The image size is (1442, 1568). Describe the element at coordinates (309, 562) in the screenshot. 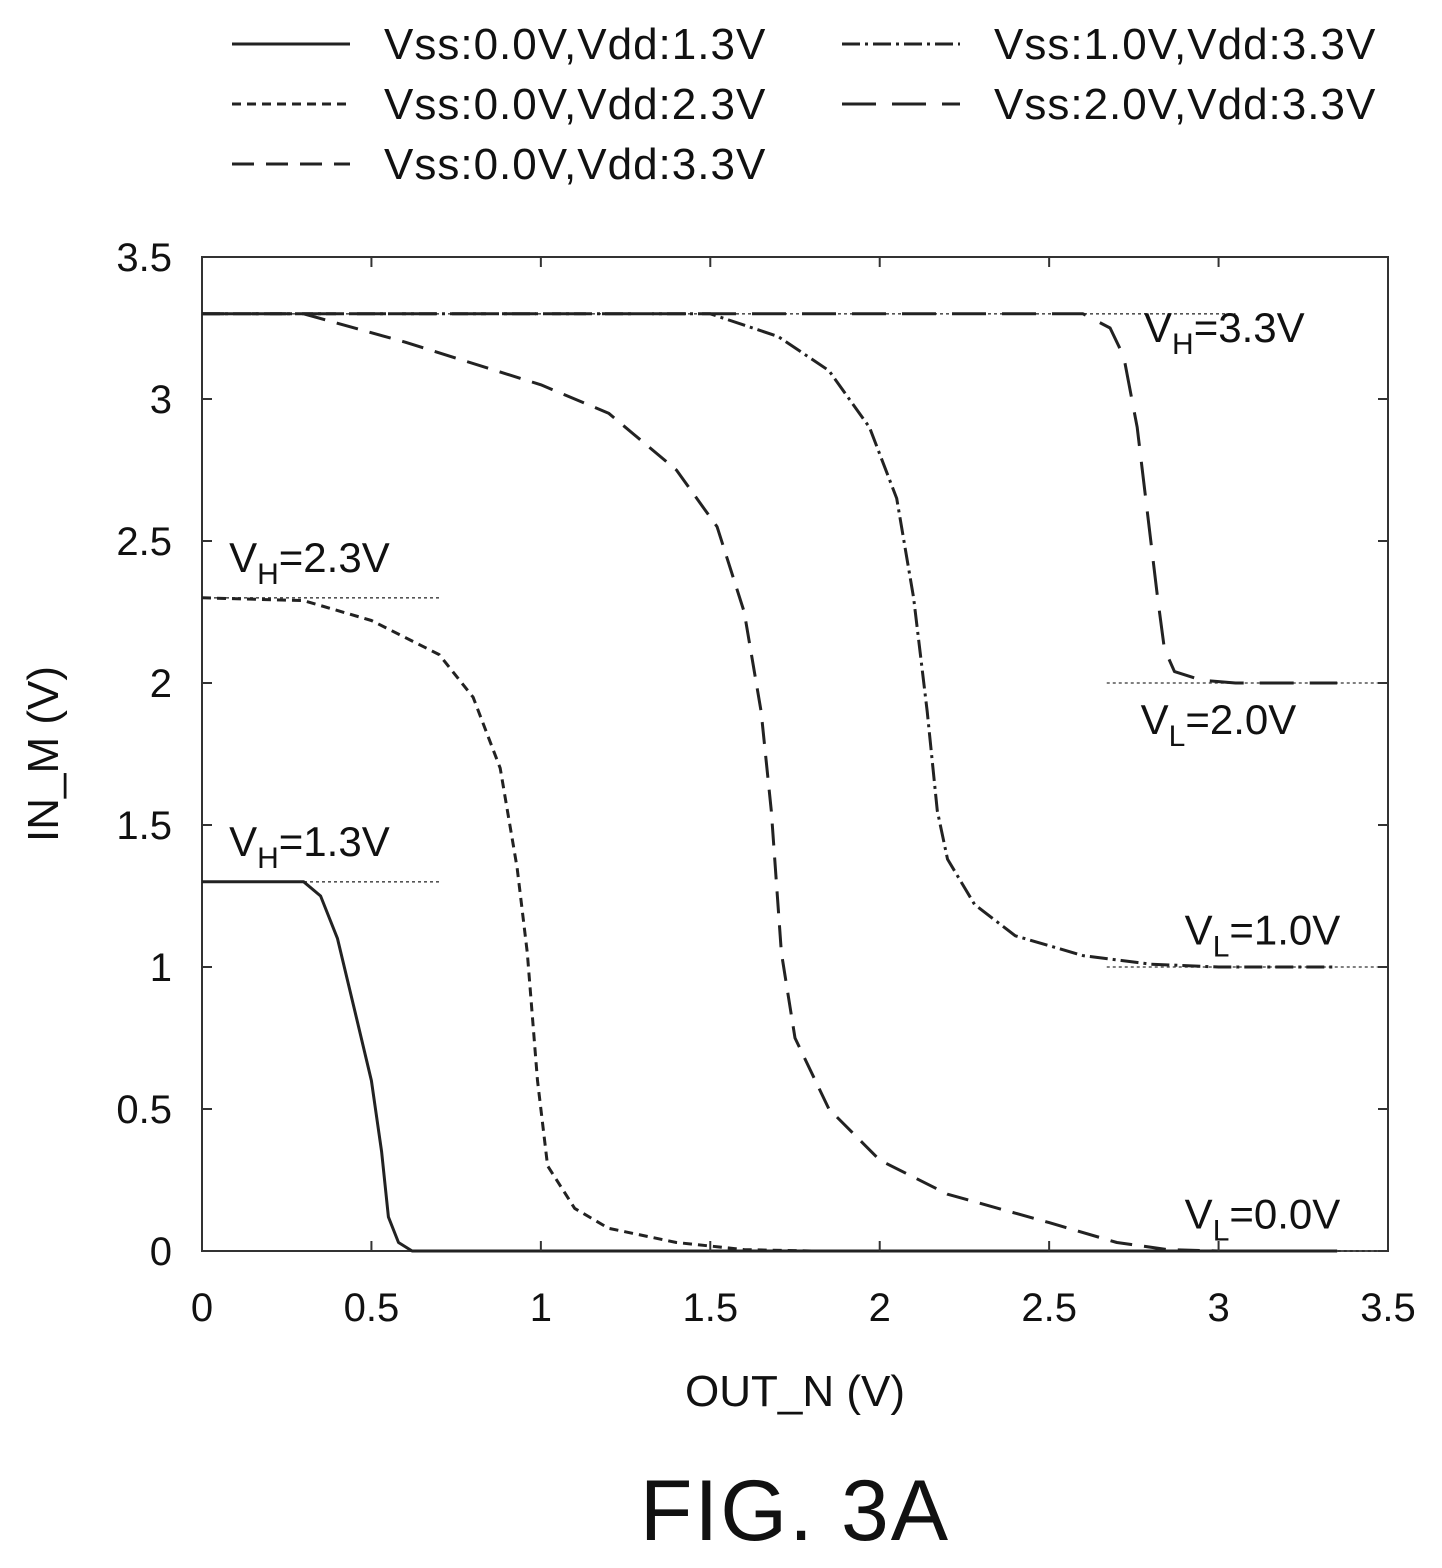

I see `level-annotation: VH=2.3V` at that location.